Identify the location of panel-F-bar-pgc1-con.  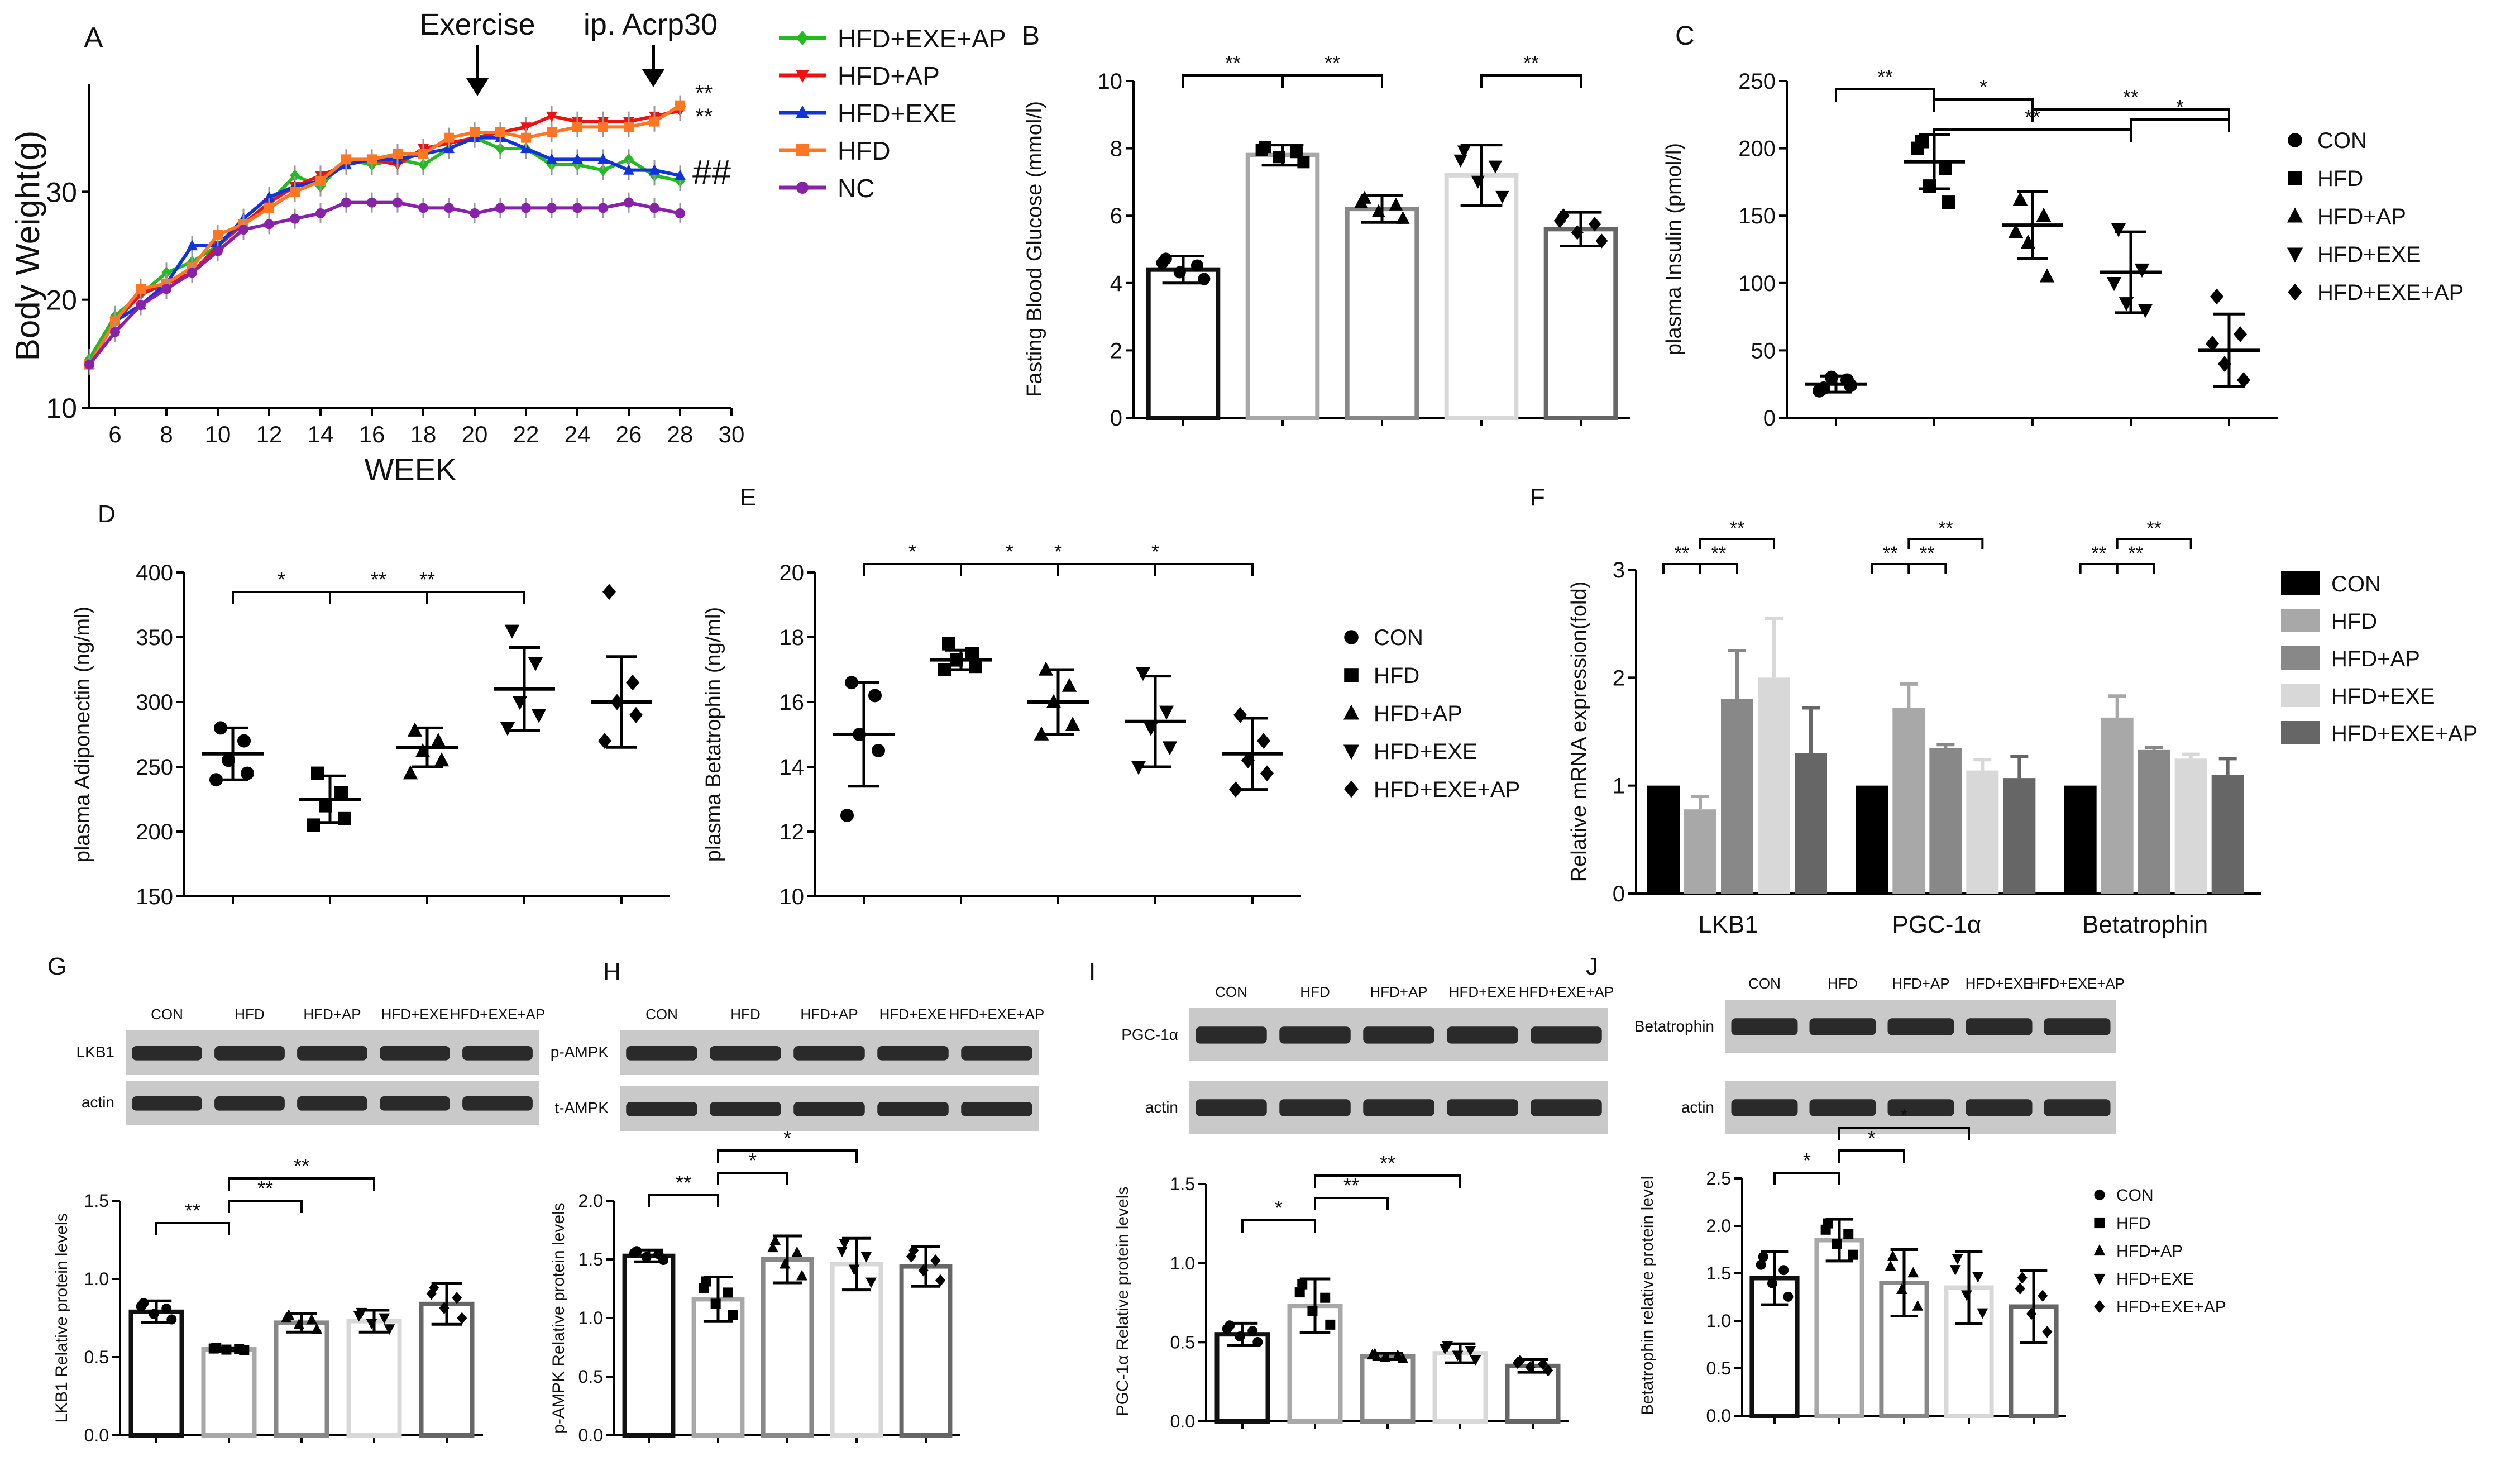
(1872, 839).